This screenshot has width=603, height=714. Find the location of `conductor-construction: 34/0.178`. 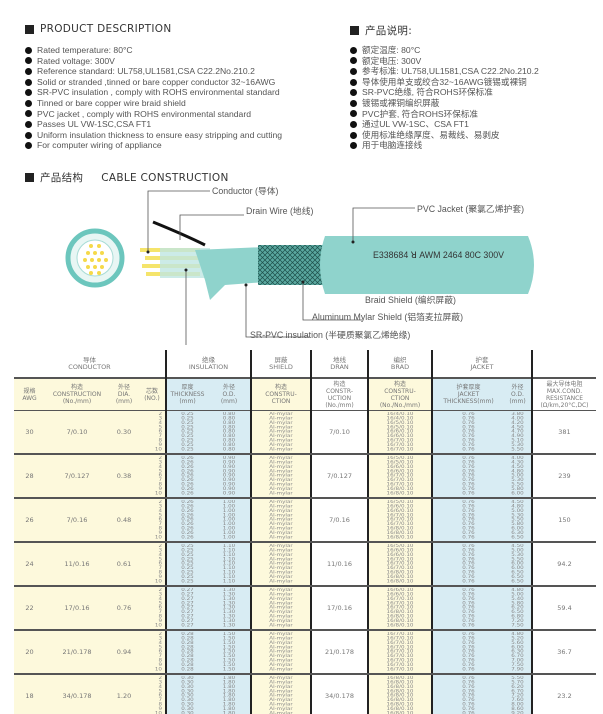

conductor-construction: 34/0.178 is located at coordinates (77, 694).